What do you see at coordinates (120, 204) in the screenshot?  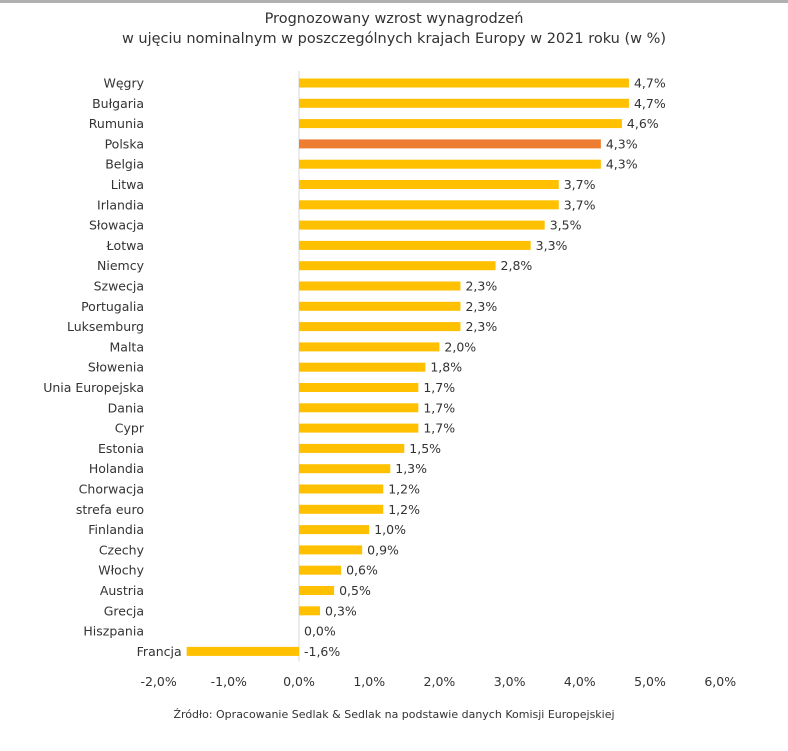 I see `category-label: Irlandia` at bounding box center [120, 204].